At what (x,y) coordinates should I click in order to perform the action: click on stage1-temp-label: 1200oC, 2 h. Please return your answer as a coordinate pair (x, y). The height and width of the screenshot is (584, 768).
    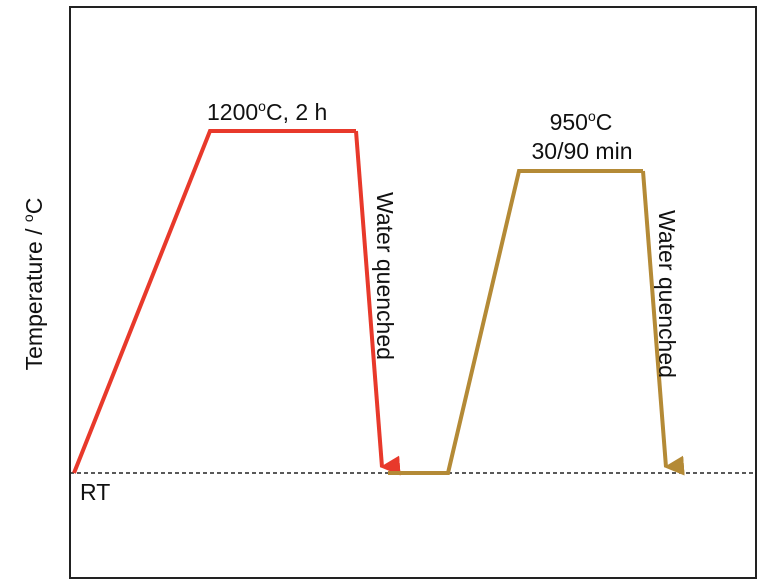
    Looking at the image, I should click on (267, 111).